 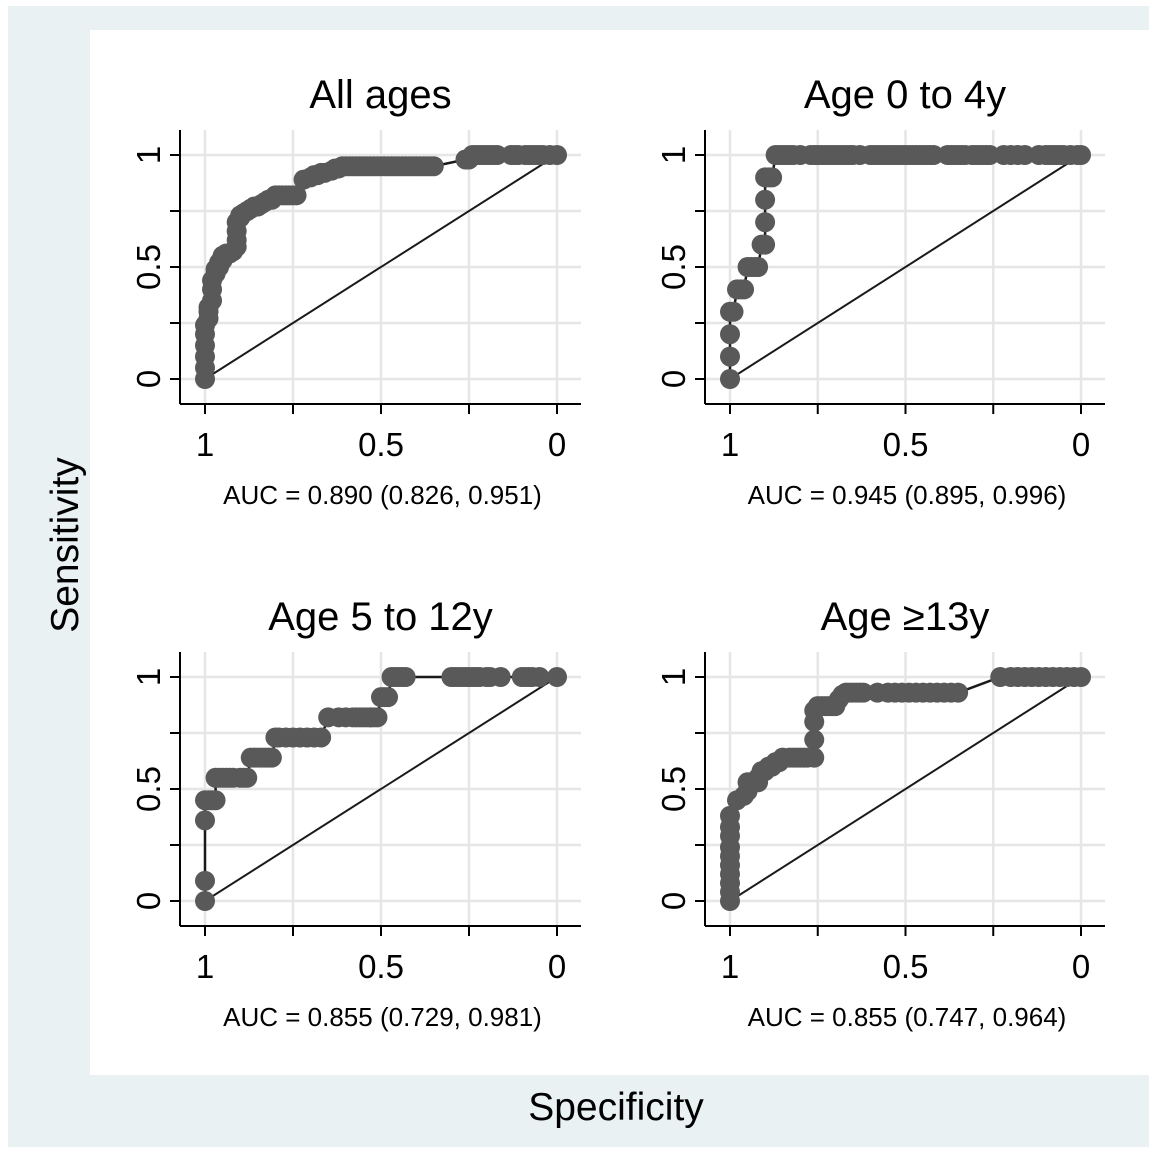 I want to click on y-axis-title: Sensitivity, so click(x=65, y=545).